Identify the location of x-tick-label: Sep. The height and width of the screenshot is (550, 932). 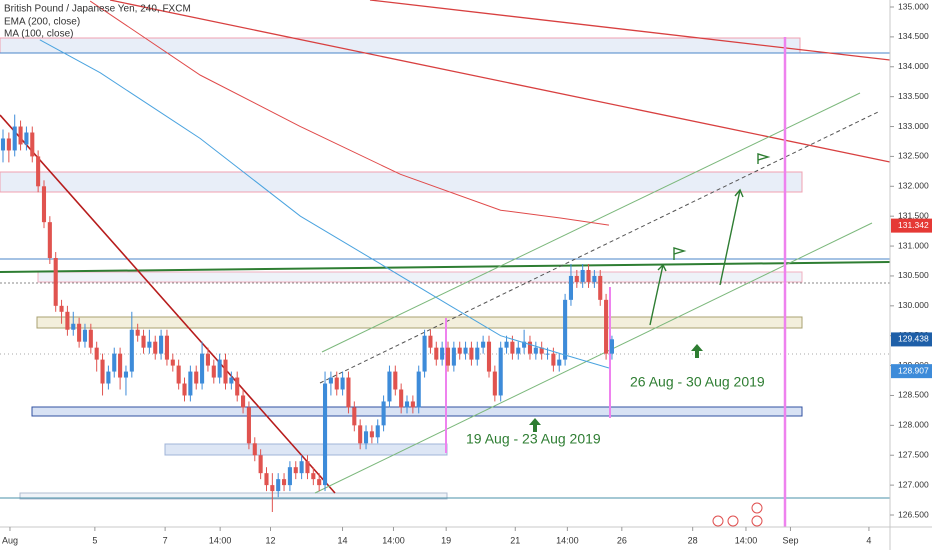
(790, 540).